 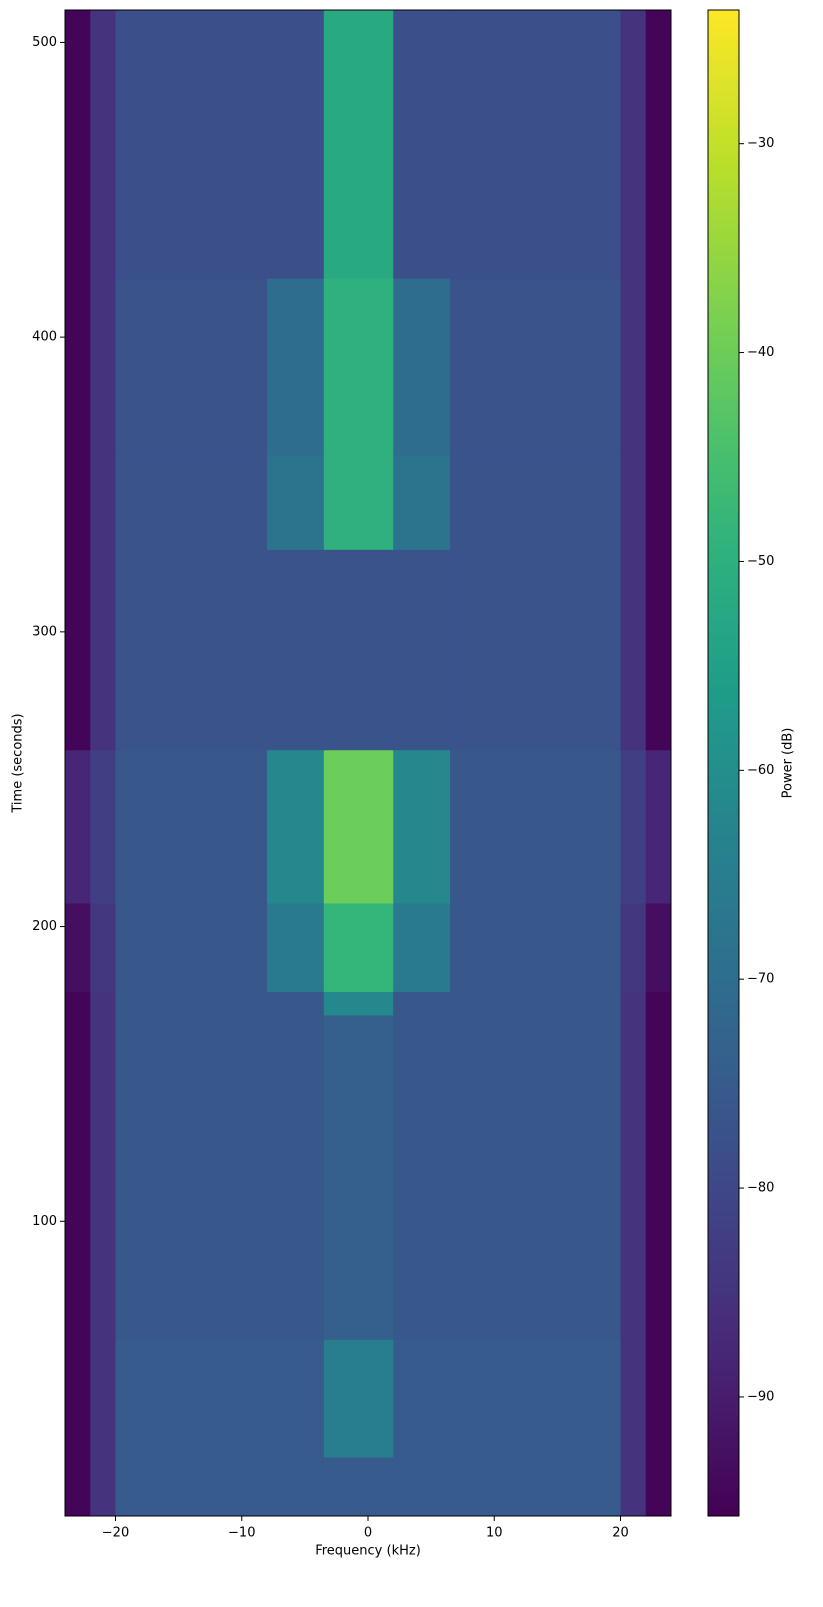 I want to click on colorbar-tick-label: −50, so click(x=760, y=561).